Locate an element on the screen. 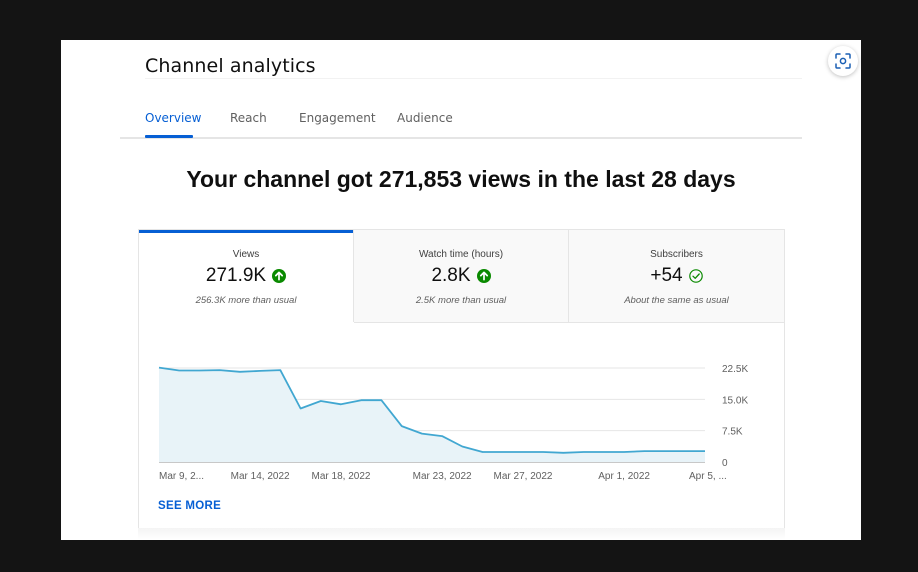 The image size is (918, 572). views-area is located at coordinates (432, 414).